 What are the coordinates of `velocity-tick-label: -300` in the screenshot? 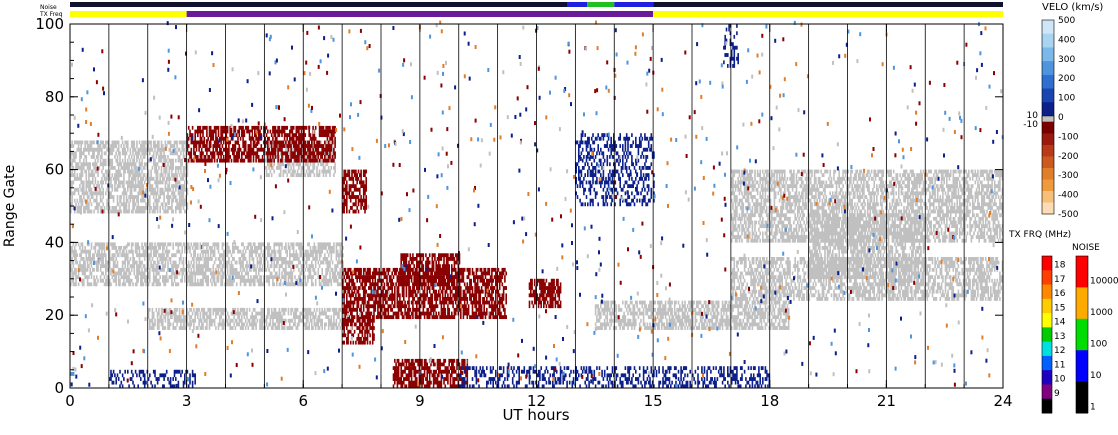 It's located at (1068, 176).